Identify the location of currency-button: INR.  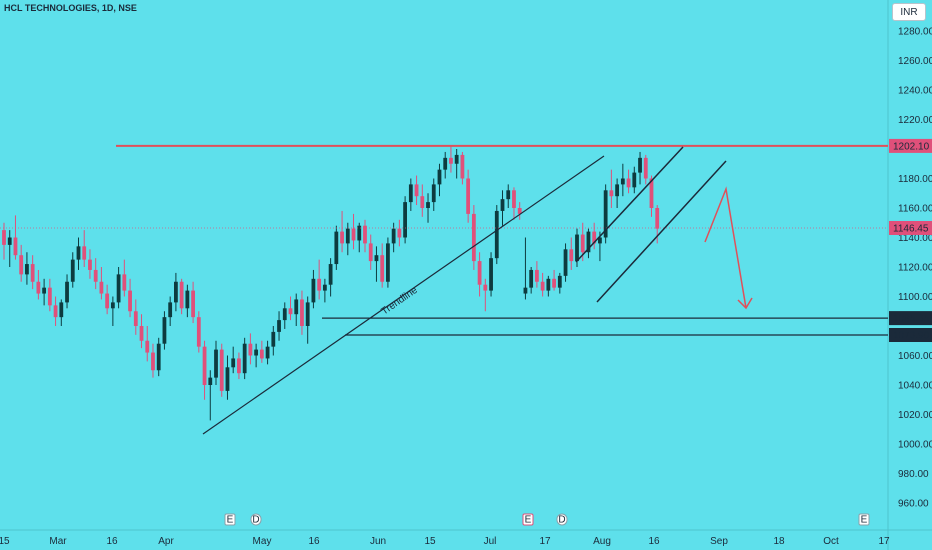
(909, 12).